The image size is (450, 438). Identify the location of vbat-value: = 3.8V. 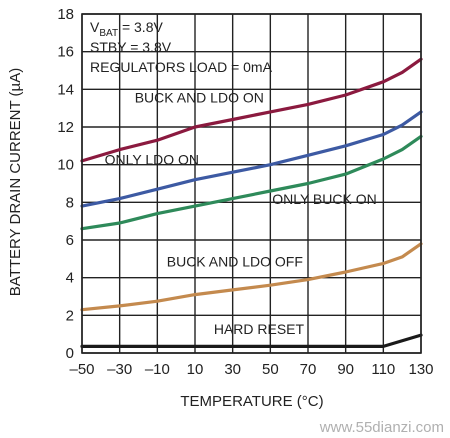
(140, 27).